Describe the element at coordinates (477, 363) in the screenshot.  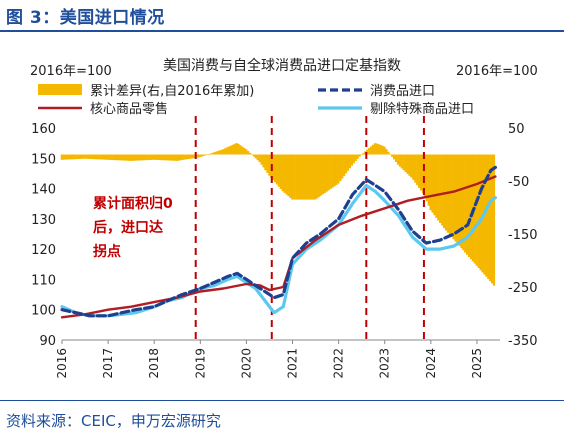
I see `x-tick-label: 2025` at that location.